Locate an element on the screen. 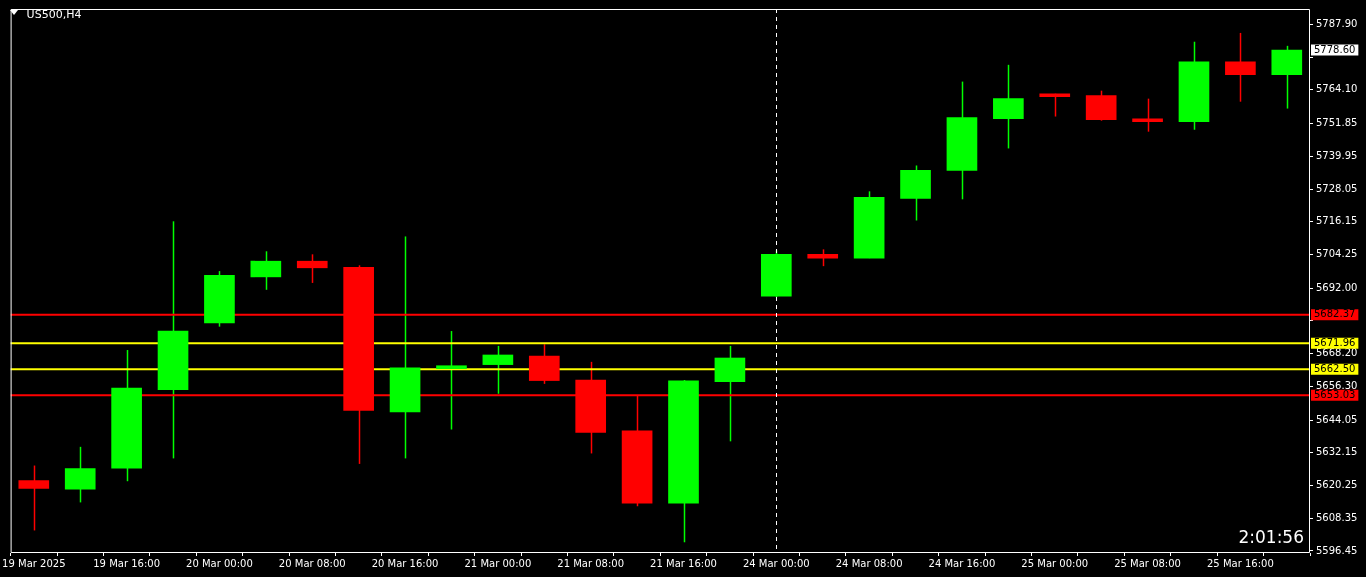 The height and width of the screenshot is (577, 1366). y-tick-label: 5596.45 is located at coordinates (1337, 550).